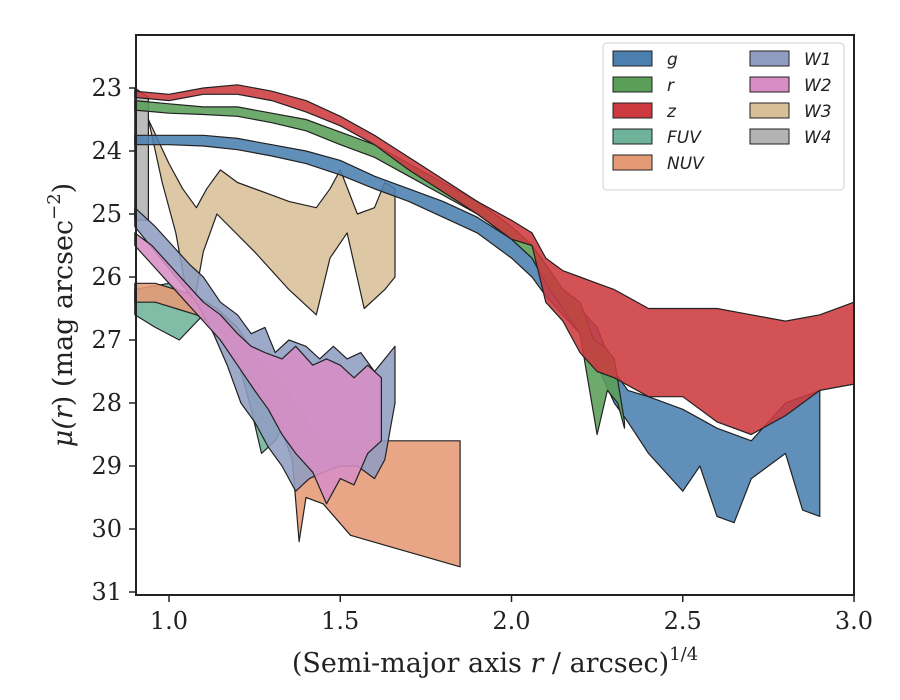  Describe the element at coordinates (169, 621) in the screenshot. I see `x-tick-label: 1.0` at that location.